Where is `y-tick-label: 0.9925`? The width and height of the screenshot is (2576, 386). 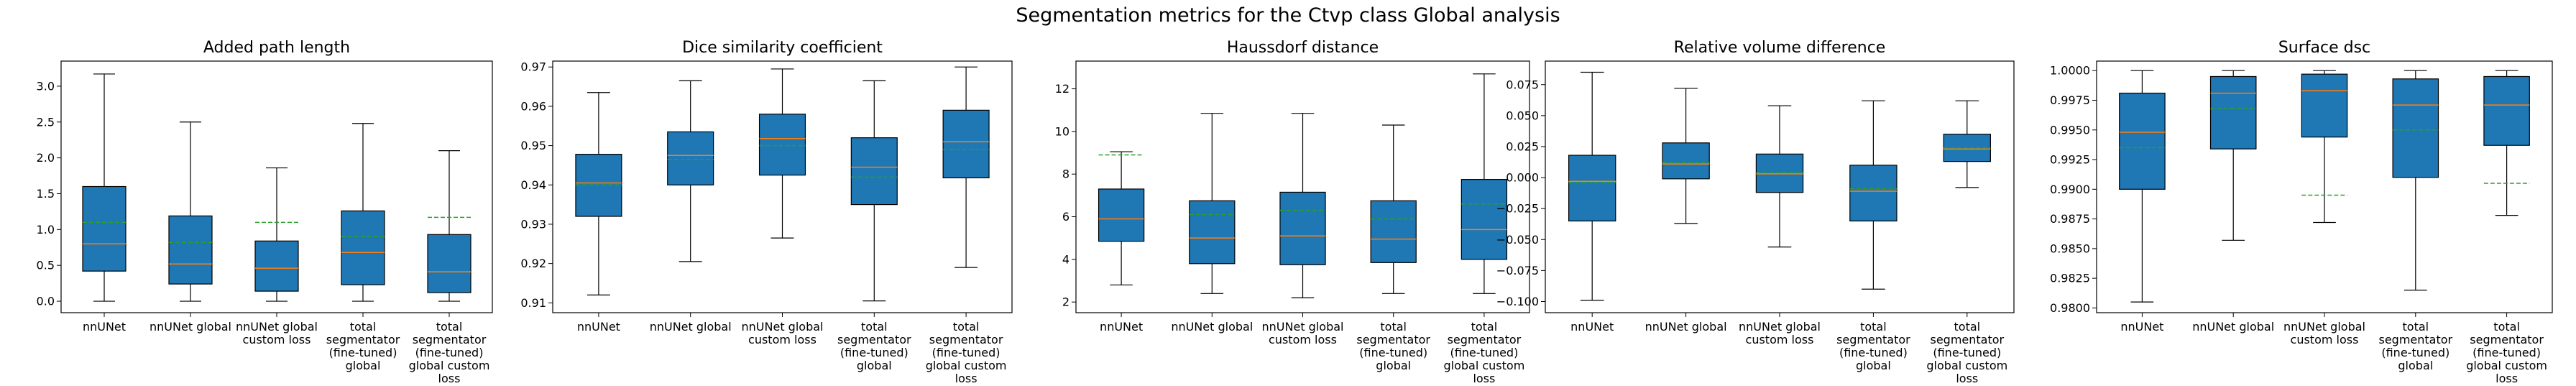 y-tick-label: 0.9925 is located at coordinates (2070, 160).